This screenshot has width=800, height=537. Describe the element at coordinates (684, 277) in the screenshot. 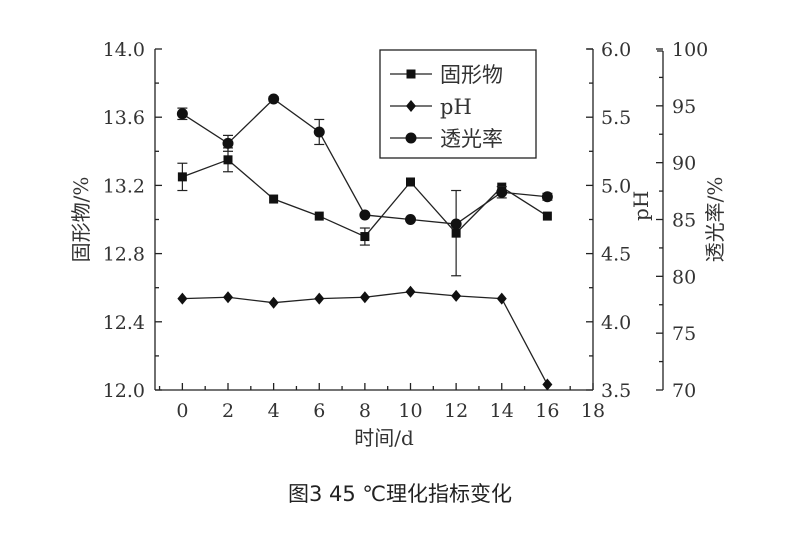

I see `transmittance-tick-label: 80` at that location.